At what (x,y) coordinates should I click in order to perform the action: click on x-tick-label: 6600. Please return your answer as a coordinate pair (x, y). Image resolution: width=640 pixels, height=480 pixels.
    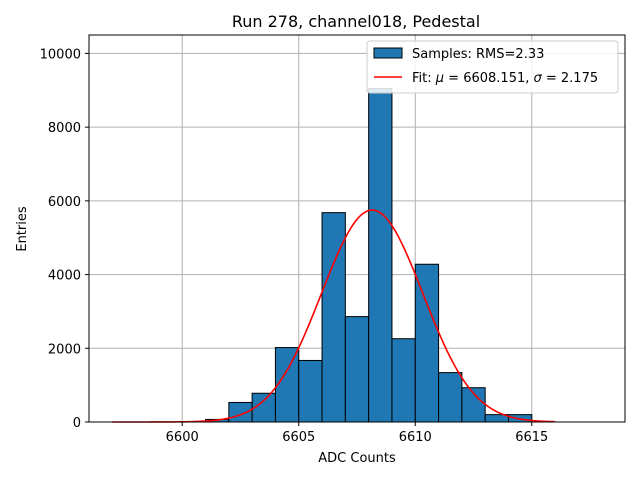
    Looking at the image, I should click on (182, 437).